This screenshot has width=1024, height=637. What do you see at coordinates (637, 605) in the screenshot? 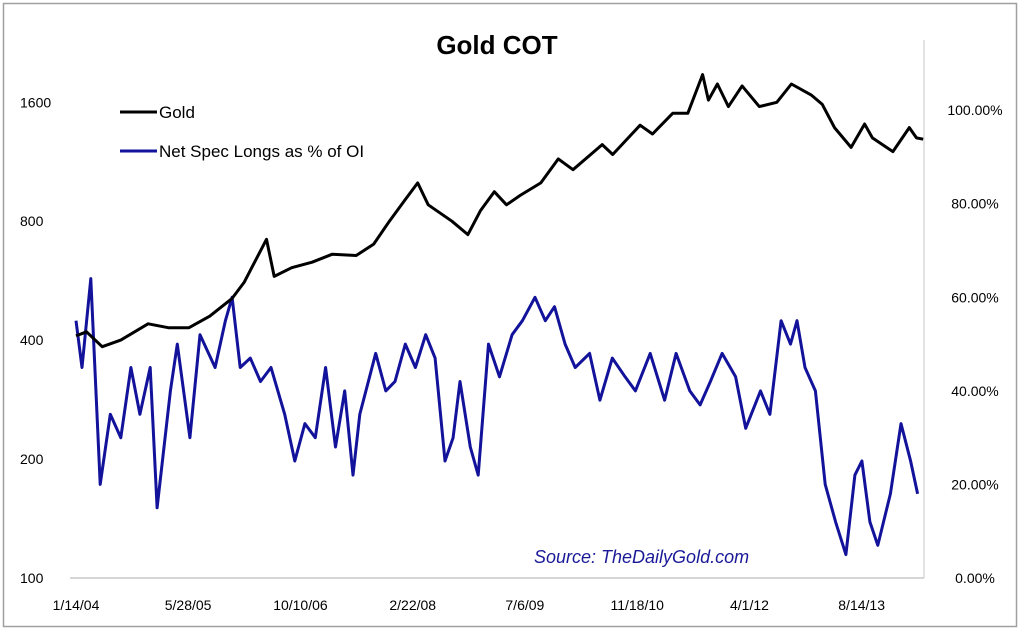
I see `x-axis-tick-label: 11/18/10` at bounding box center [637, 605].